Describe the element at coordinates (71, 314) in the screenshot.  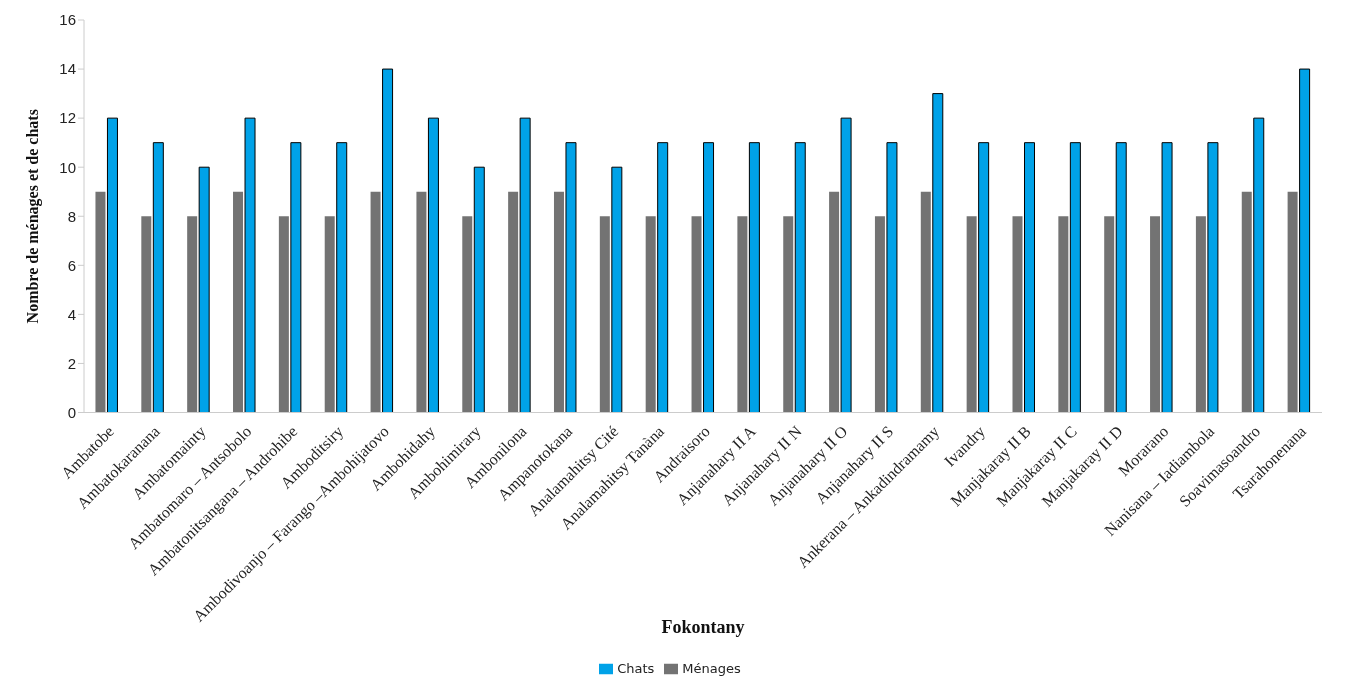
I see `y-tick-label: 4` at that location.